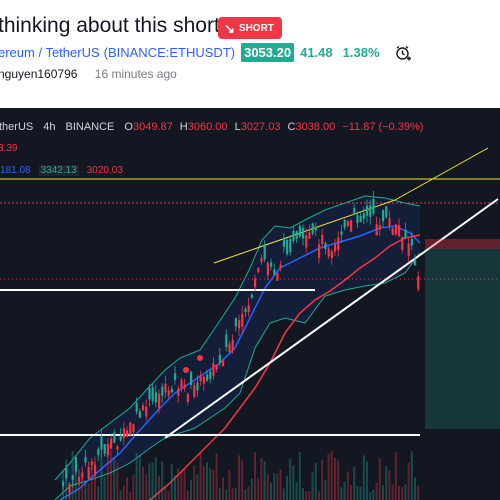 The height and width of the screenshot is (500, 500). I want to click on indicator-upper-value: 3342.13, so click(58, 170).